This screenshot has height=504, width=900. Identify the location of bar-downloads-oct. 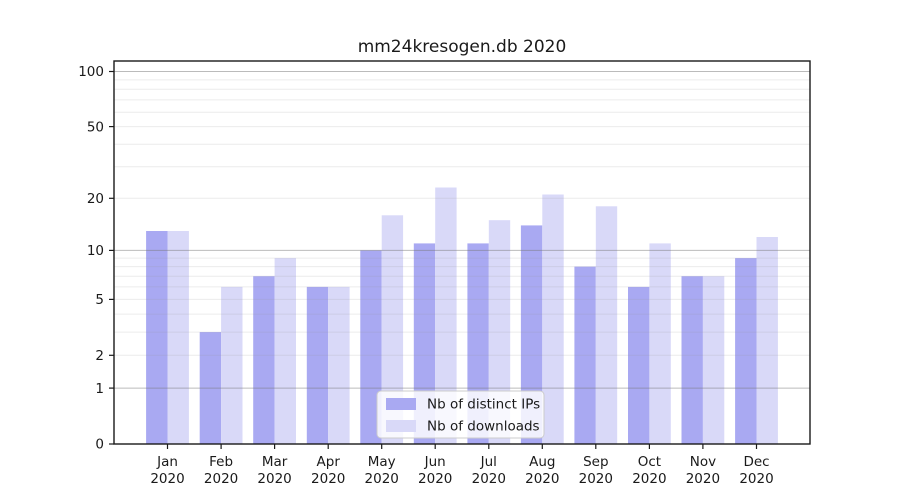
(660, 343).